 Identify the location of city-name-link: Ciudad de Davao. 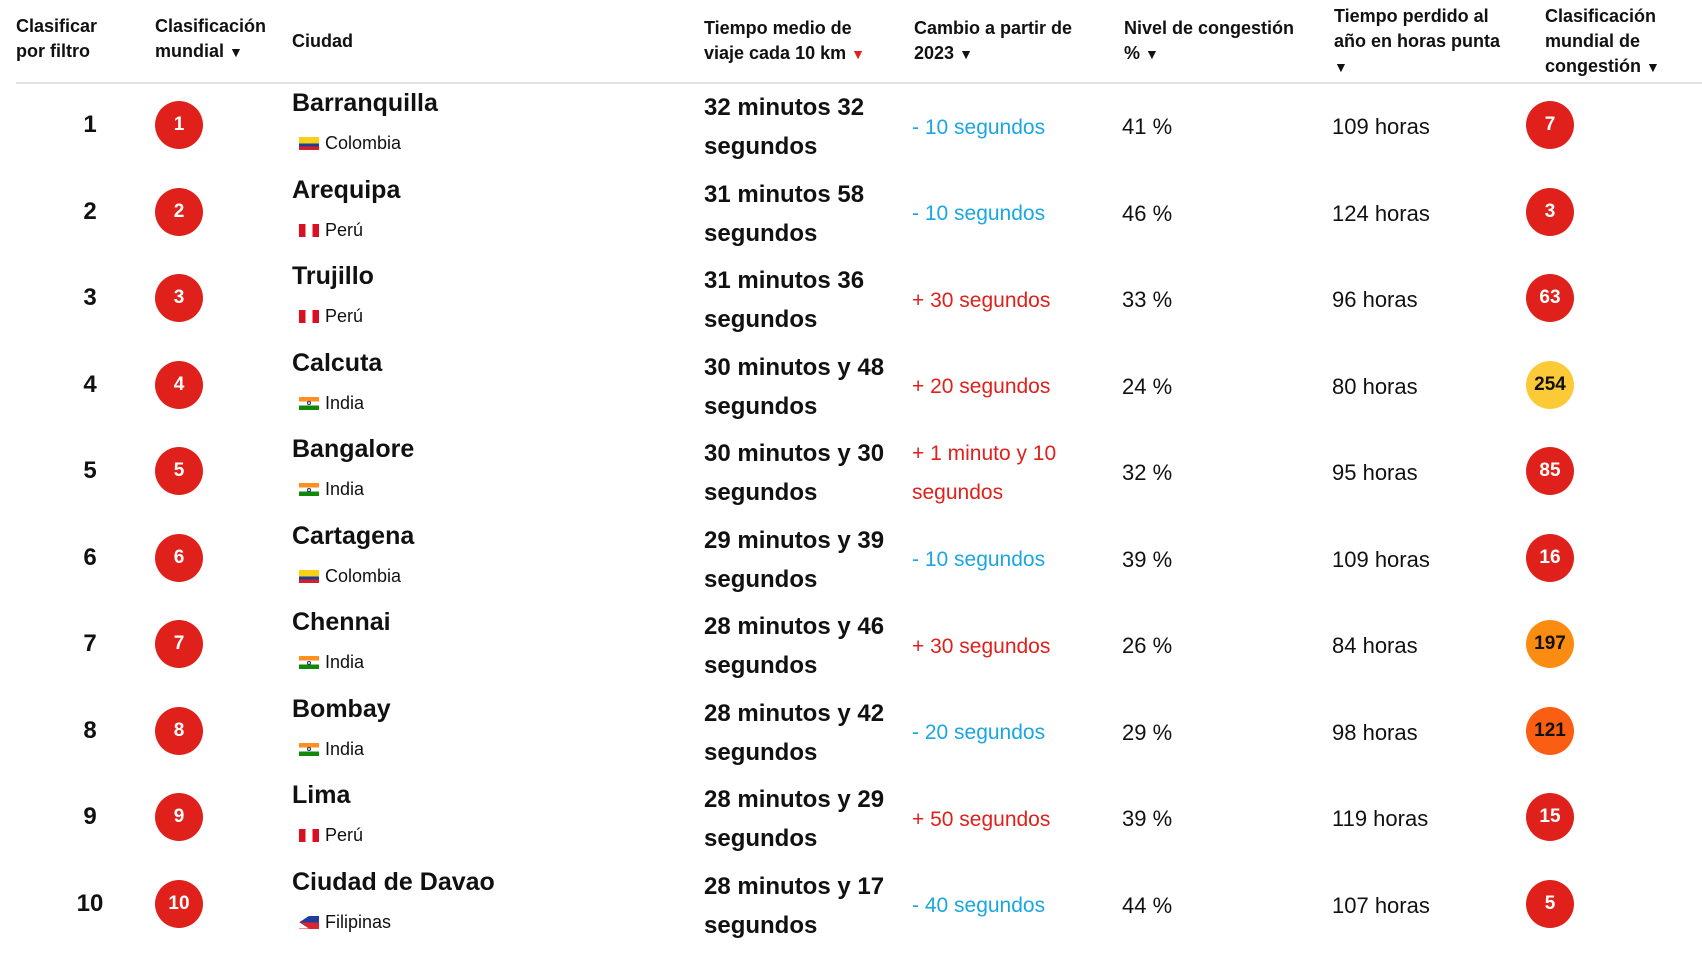
(393, 881).